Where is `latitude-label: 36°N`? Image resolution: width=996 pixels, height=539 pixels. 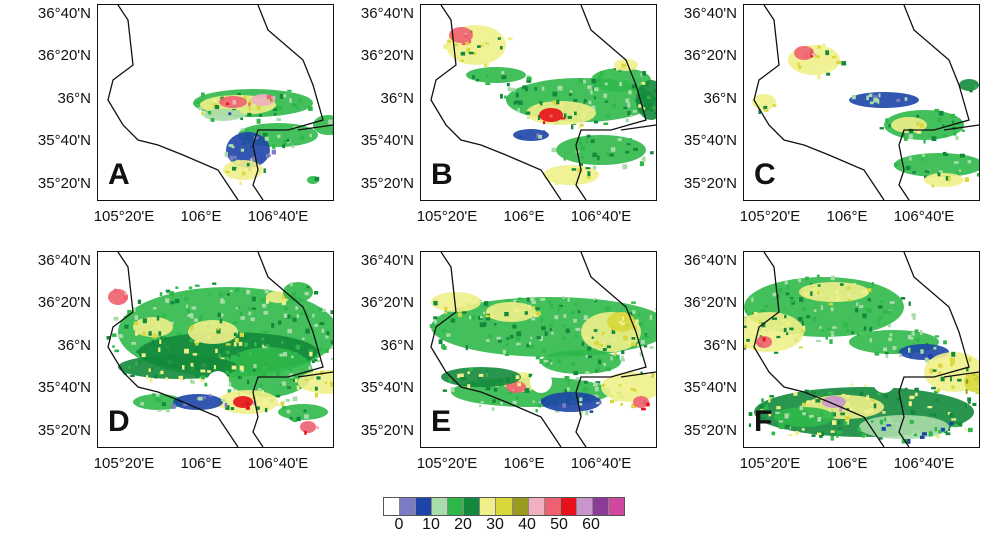
latitude-label: 36°N is located at coordinates (720, 98).